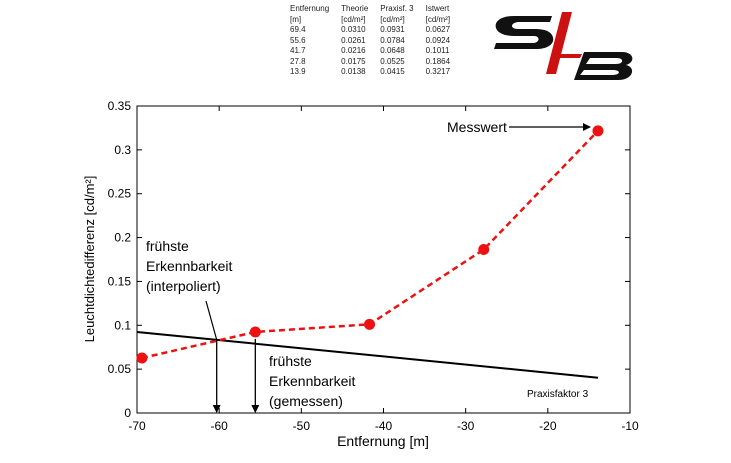 Image resolution: width=731 pixels, height=463 pixels. Describe the element at coordinates (353, 29) in the screenshot. I see `table-cell: 0.0310` at that location.